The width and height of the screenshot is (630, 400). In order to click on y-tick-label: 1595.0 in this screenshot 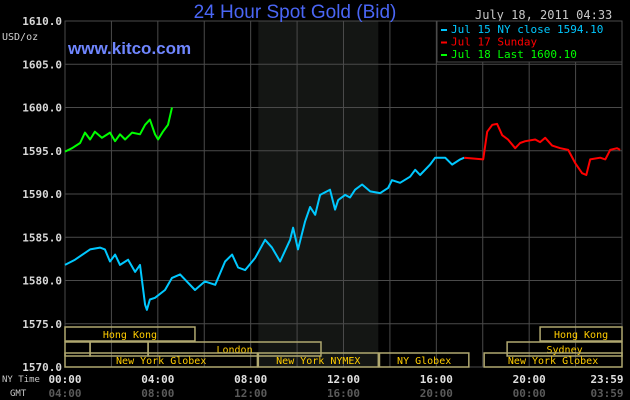, I will do `click(42, 151)`.